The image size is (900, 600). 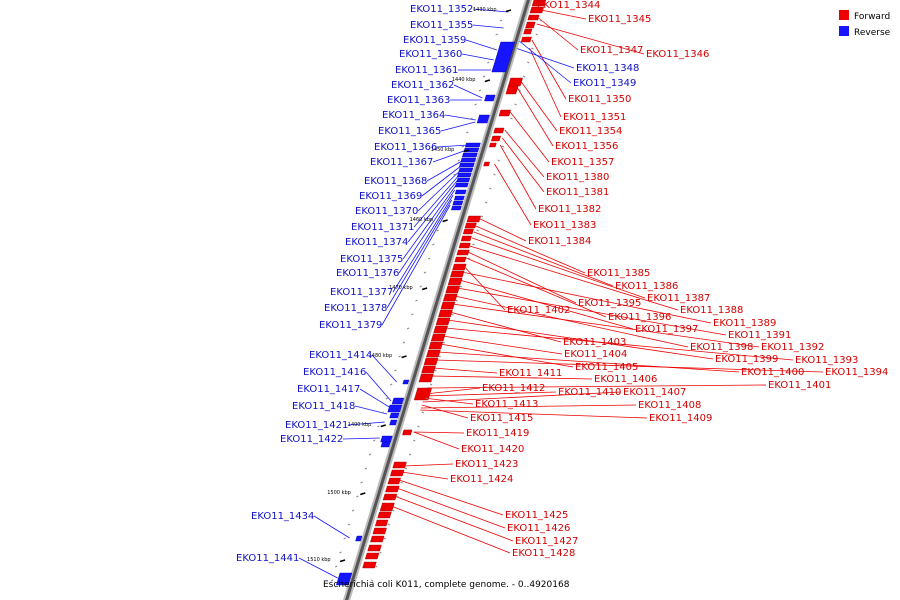 I want to click on scale-tick-label: 1480 kbp, so click(x=381, y=356).